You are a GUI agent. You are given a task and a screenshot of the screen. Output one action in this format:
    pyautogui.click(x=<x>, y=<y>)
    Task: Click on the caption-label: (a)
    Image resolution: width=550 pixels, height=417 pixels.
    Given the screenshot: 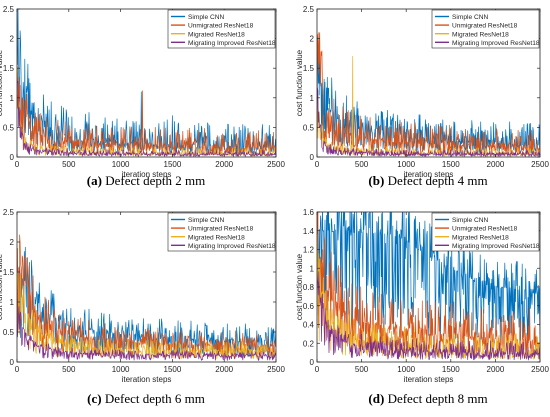 What is the action you would take?
    pyautogui.click(x=94, y=180)
    